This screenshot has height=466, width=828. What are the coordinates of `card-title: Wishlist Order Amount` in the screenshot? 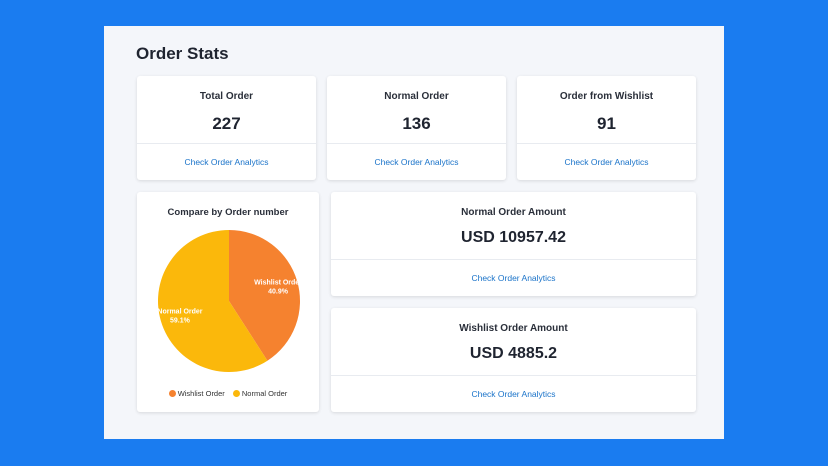 It's located at (513, 328).